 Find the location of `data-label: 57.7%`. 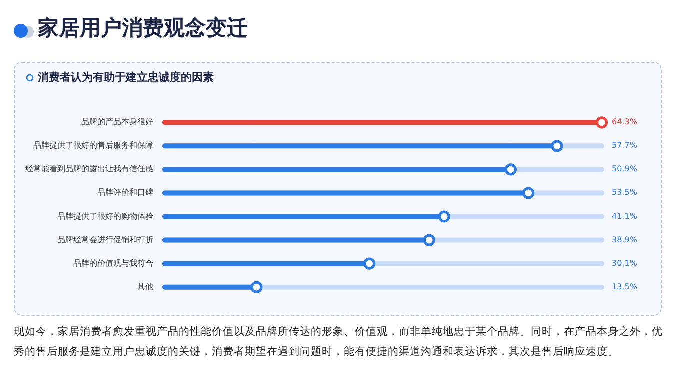

data-label: 57.7% is located at coordinates (625, 145).